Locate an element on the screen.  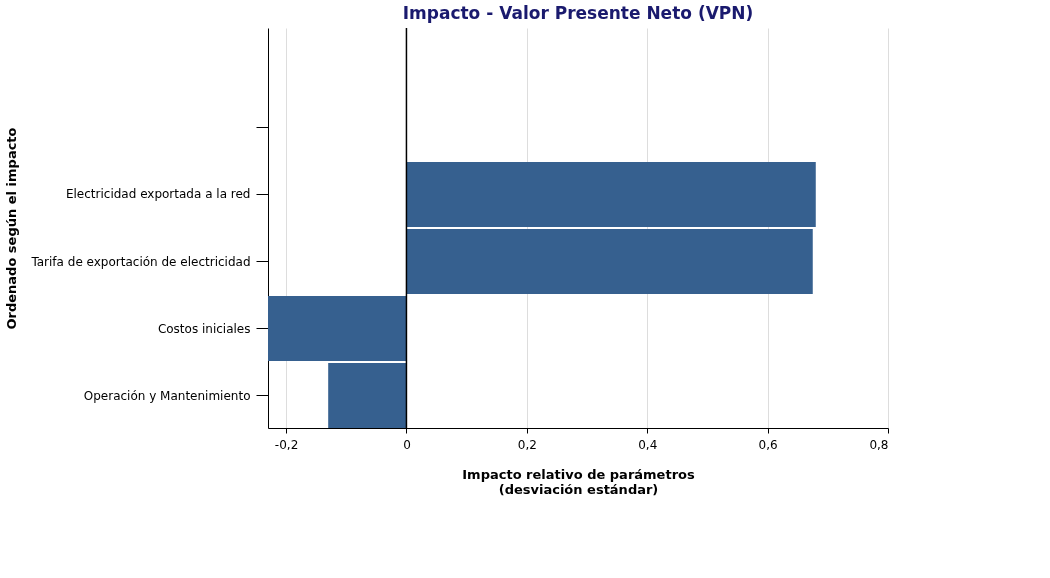
x-tick-label: 0,8 is located at coordinates (879, 444).